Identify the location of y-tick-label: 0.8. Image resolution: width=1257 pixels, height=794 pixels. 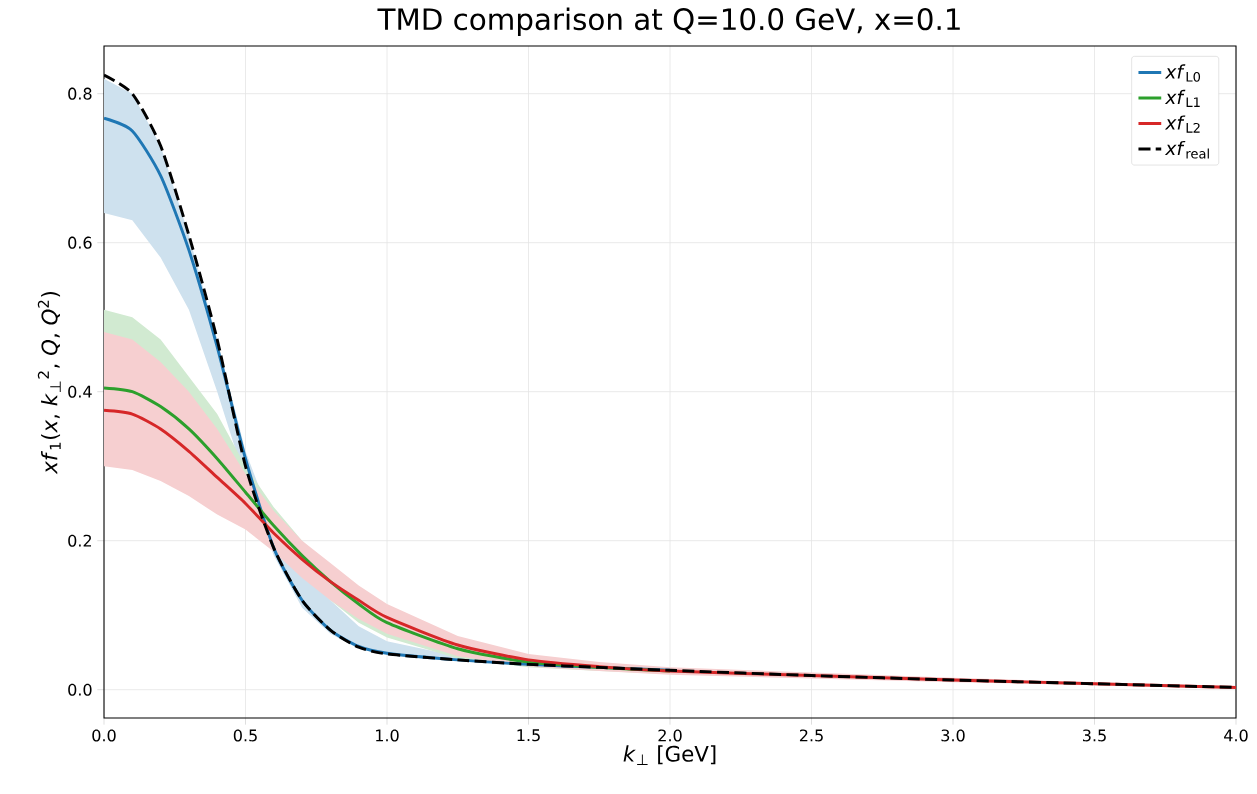
(80, 93).